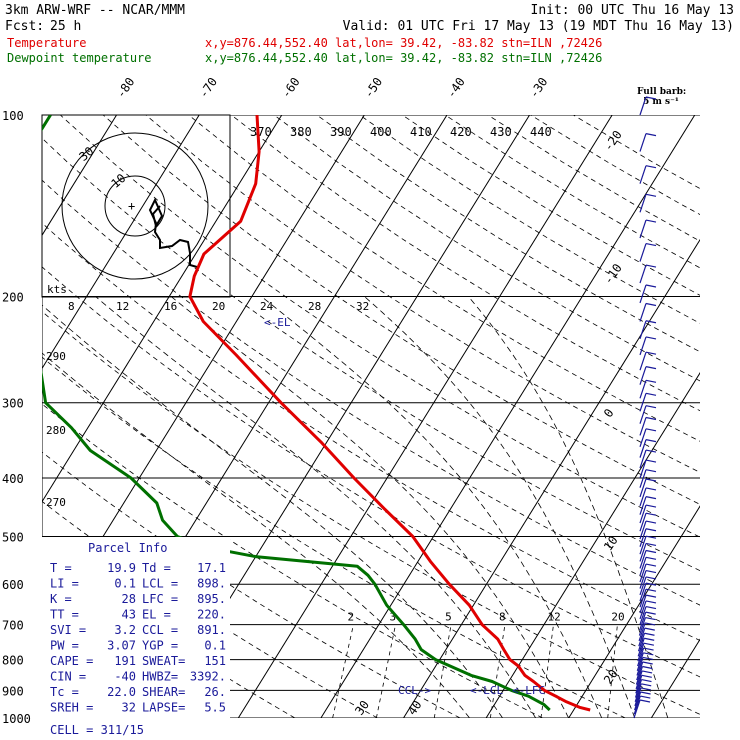  I want to click on parcel-row-label: TT =, so click(64, 615).